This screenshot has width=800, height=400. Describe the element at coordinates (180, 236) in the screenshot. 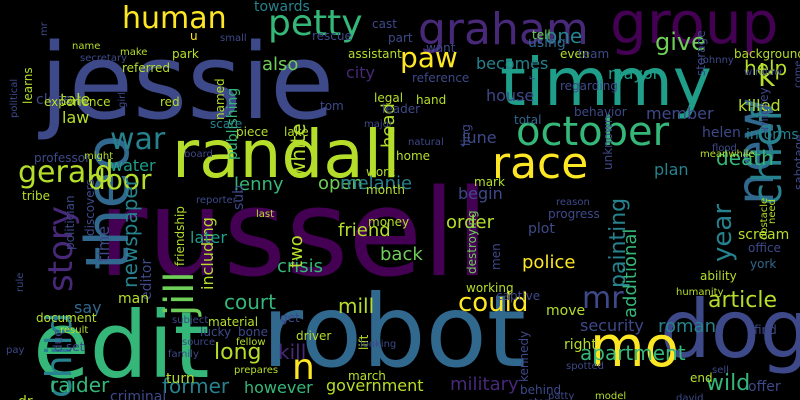

I see `cloud-word: friendship` at that location.